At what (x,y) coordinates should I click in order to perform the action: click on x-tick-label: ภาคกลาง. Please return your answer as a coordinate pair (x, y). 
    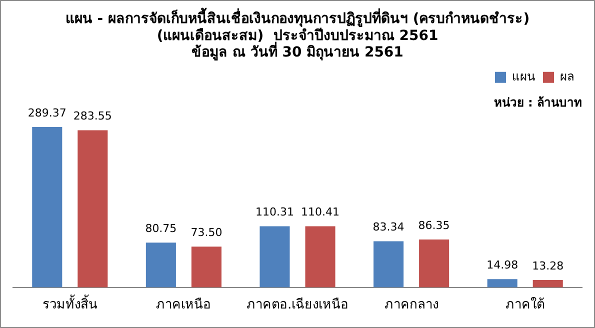
    Looking at the image, I should click on (411, 305).